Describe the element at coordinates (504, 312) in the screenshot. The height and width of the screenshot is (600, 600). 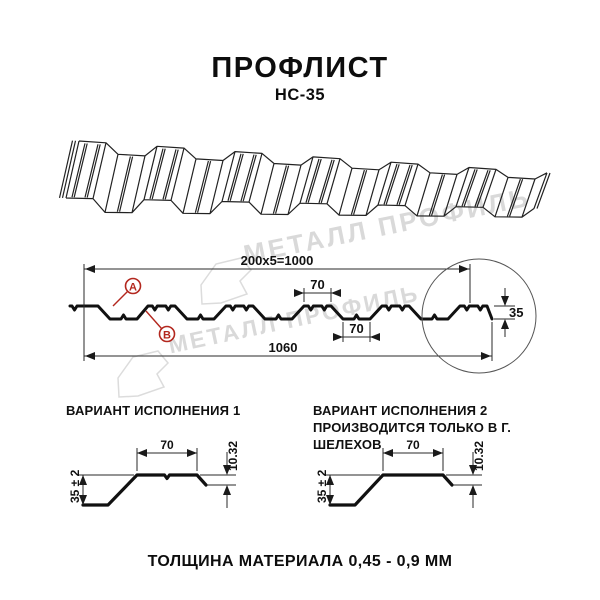
I see `dim-profile-height` at that location.